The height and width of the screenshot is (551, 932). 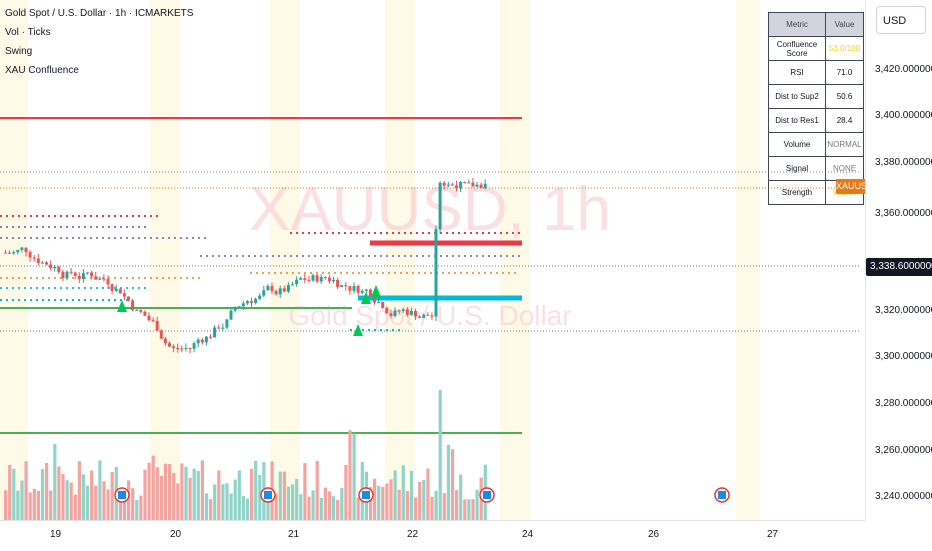 I want to click on price-tick: 3,300.0000000, so click(x=903, y=356).